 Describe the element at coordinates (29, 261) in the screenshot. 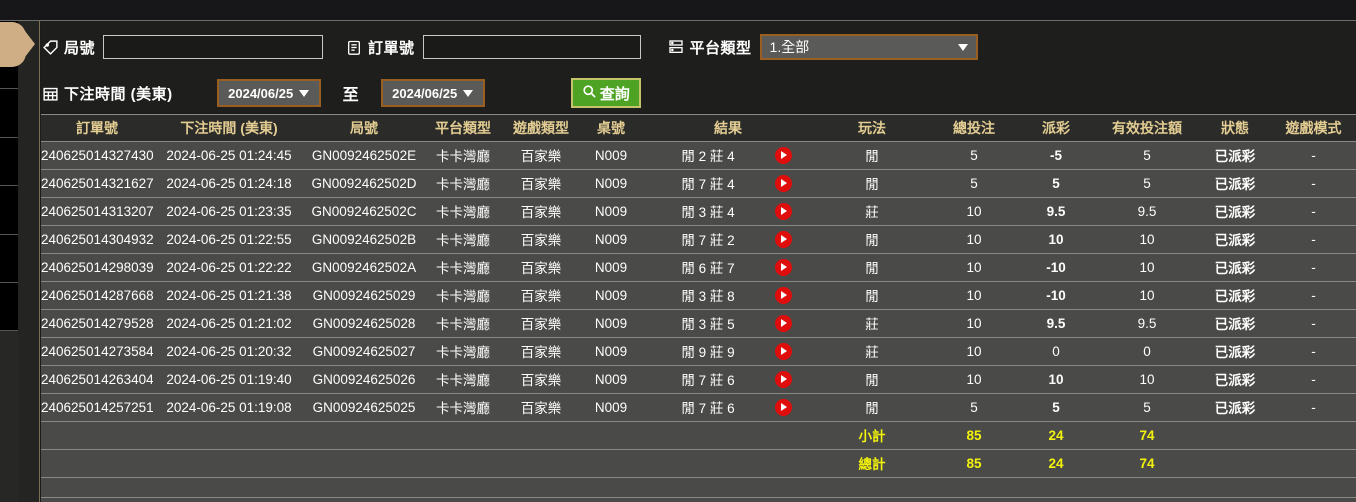

I see `rail-divider` at that location.